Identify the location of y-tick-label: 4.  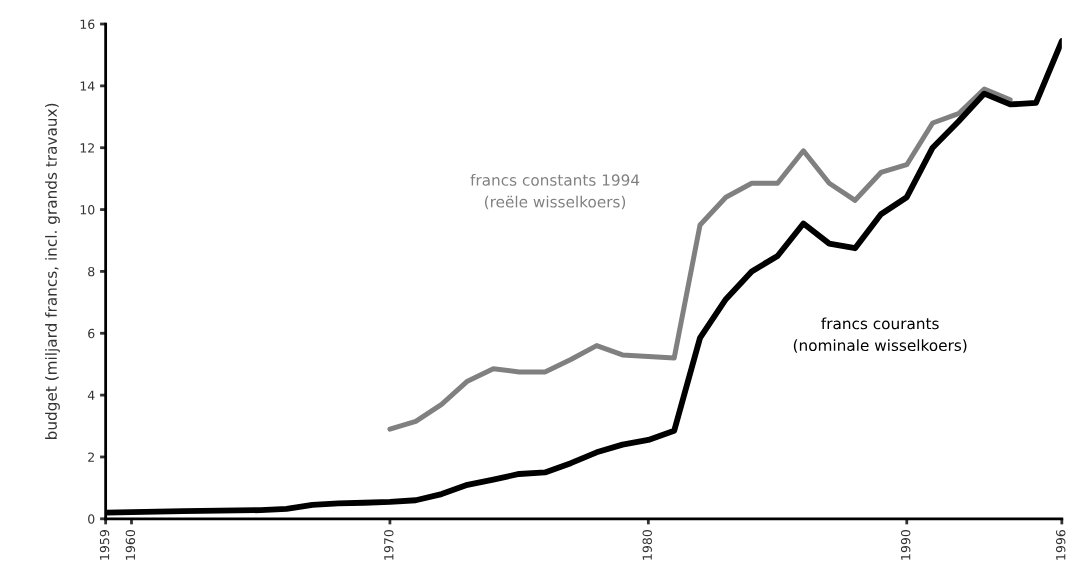
(91, 395).